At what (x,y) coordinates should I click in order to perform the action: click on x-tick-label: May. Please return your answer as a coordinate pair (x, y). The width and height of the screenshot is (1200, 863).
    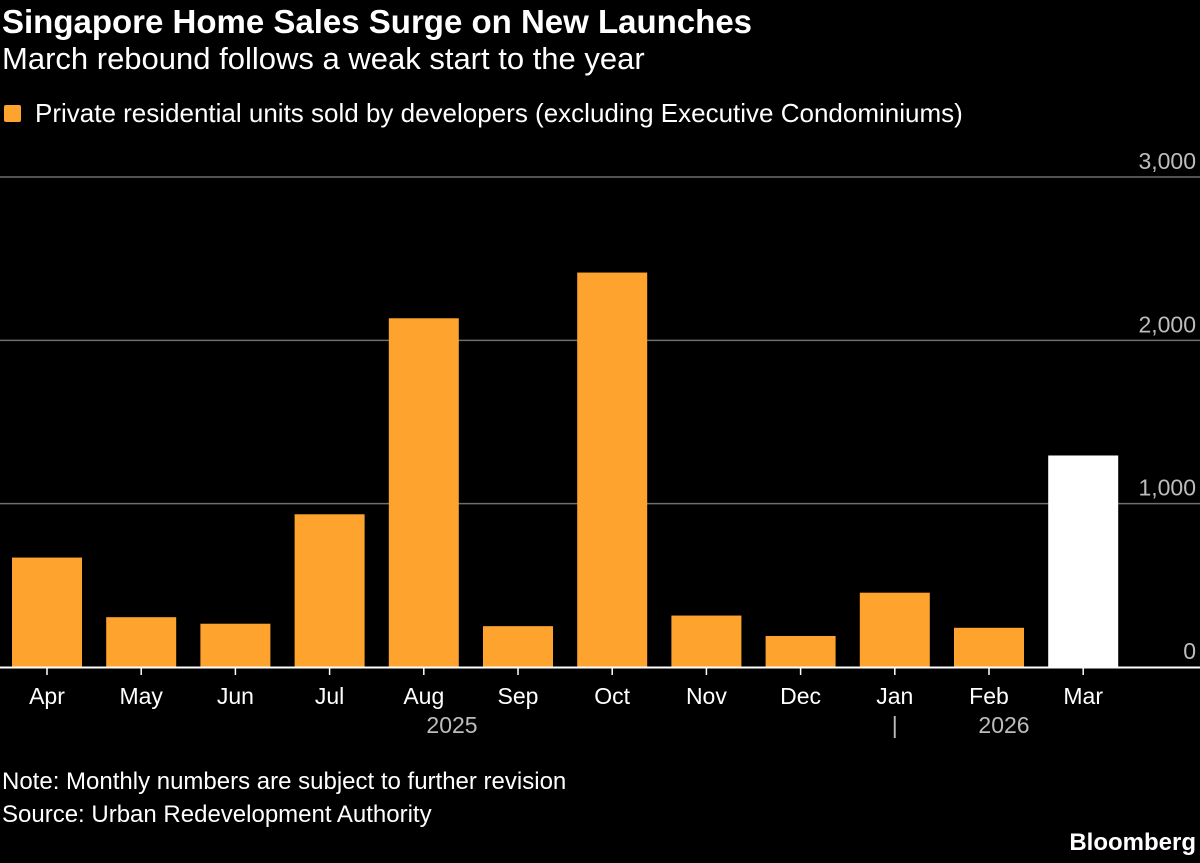
    Looking at the image, I should click on (141, 696).